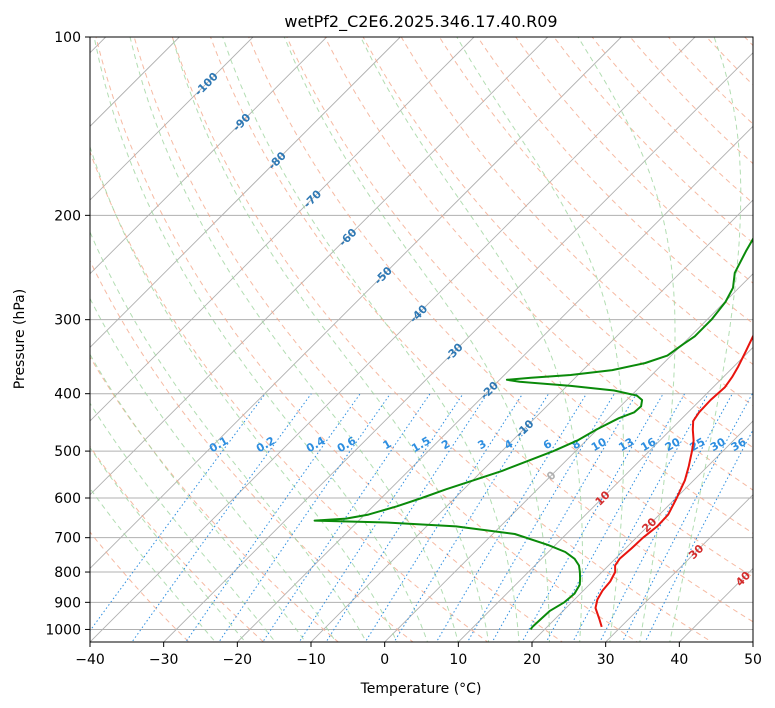 The height and width of the screenshot is (708, 775). I want to click on y-tick-label: 900, so click(67, 603).